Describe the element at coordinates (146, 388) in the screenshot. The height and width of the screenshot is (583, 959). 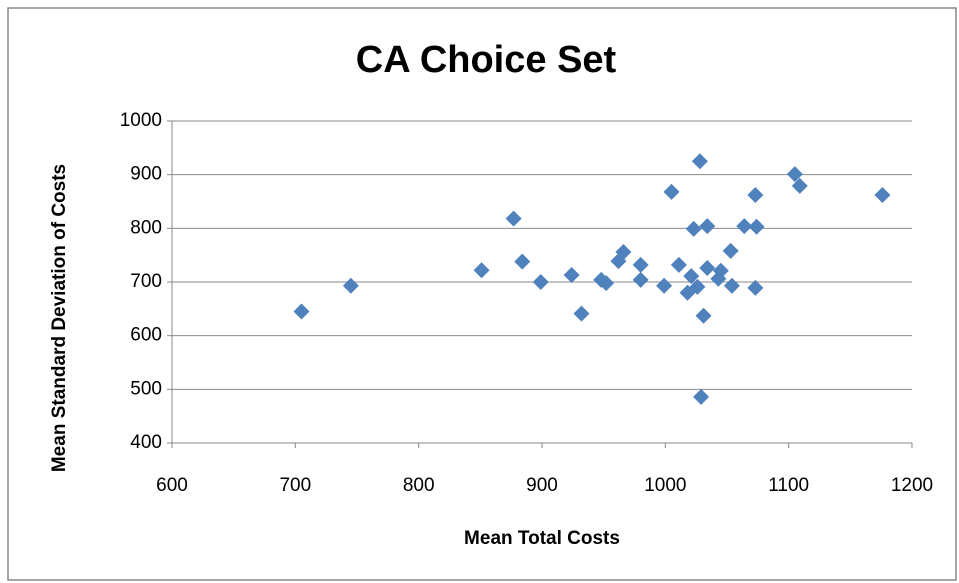
I see `y-tick-label: 500` at that location.